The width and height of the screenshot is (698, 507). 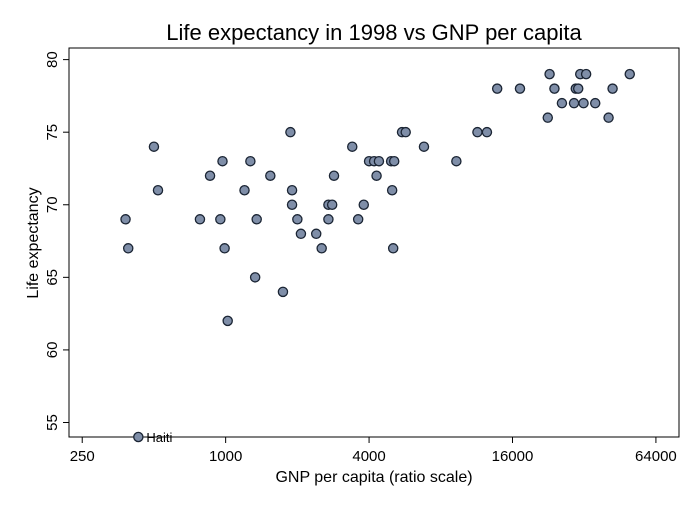 What do you see at coordinates (656, 456) in the screenshot?
I see `x-tick-label: 64000` at bounding box center [656, 456].